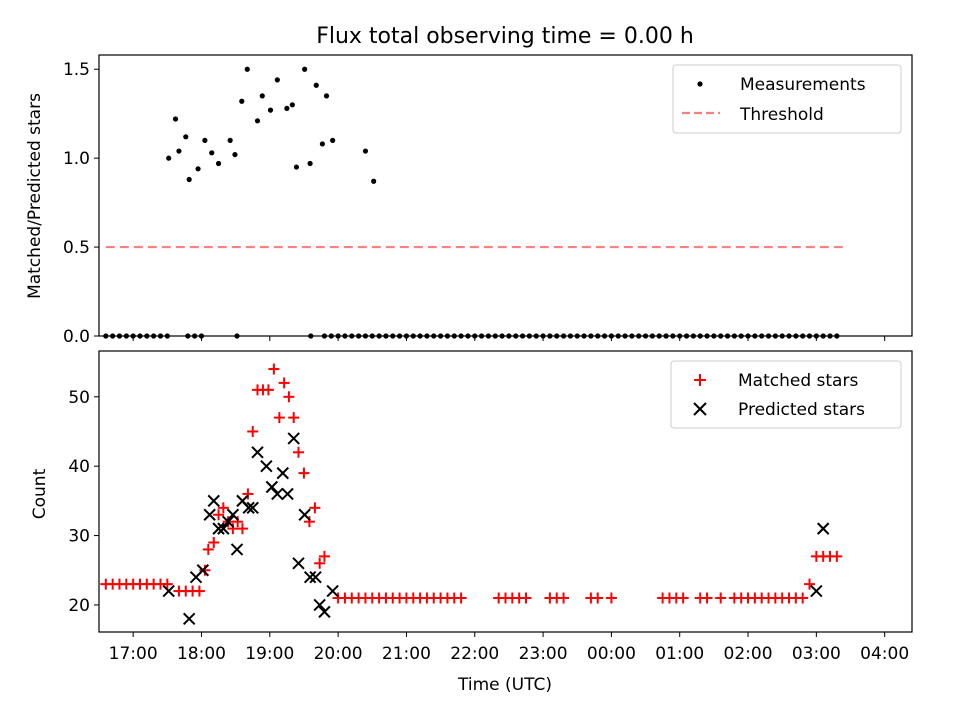  Describe the element at coordinates (816, 654) in the screenshot. I see `x-tick-label: 03:00` at that location.